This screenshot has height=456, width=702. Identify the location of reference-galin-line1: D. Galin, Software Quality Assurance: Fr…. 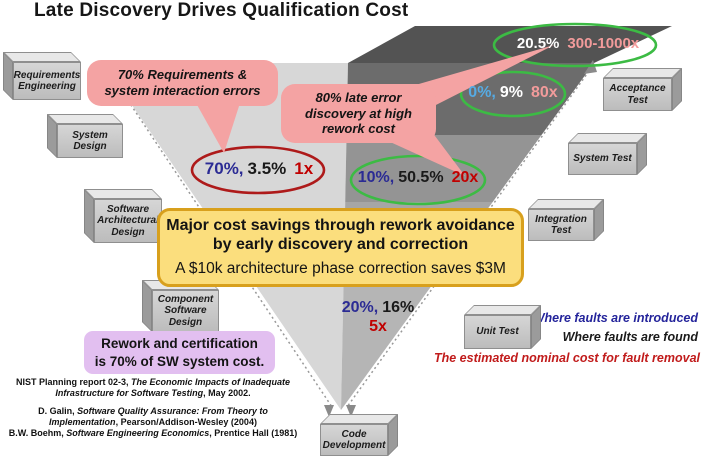
(153, 411).